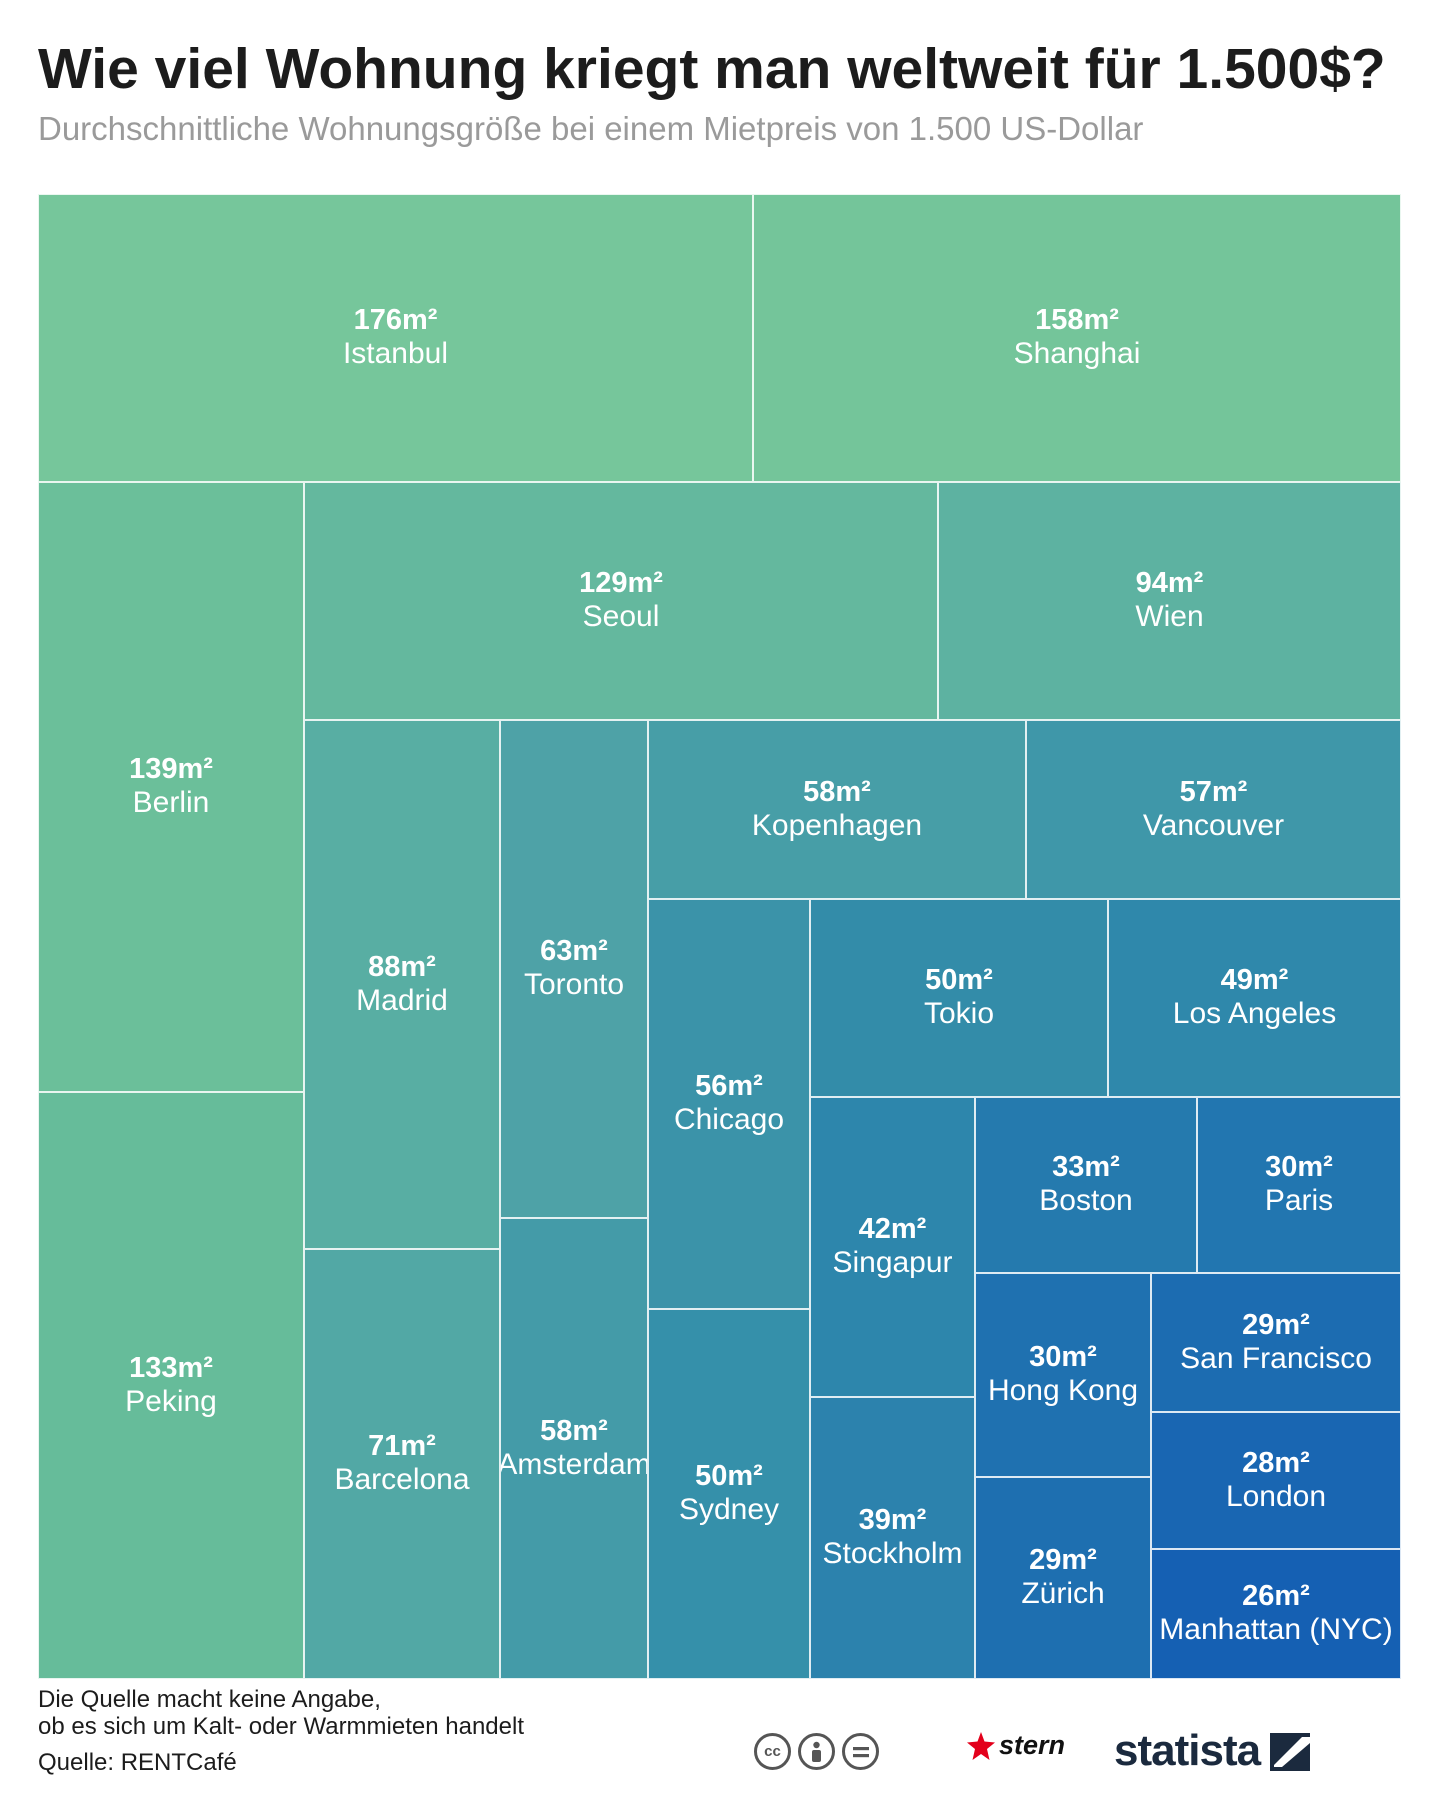  What do you see at coordinates (1276, 1462) in the screenshot?
I see `tile-value: 28m²` at bounding box center [1276, 1462].